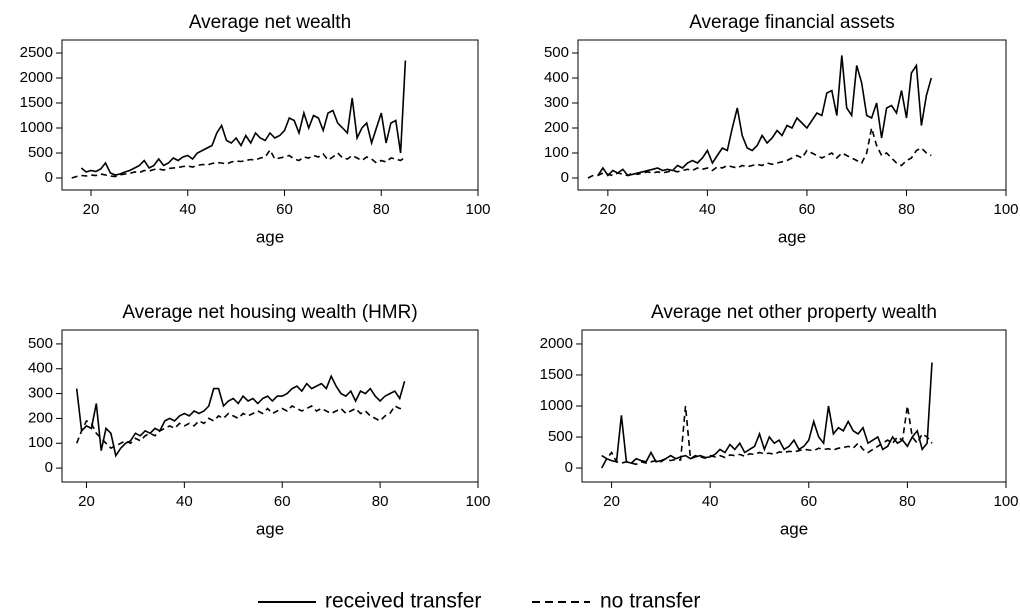 This screenshot has height=615, width=1020. Describe the element at coordinates (792, 22) in the screenshot. I see `chart-title: Average financial assets` at that location.